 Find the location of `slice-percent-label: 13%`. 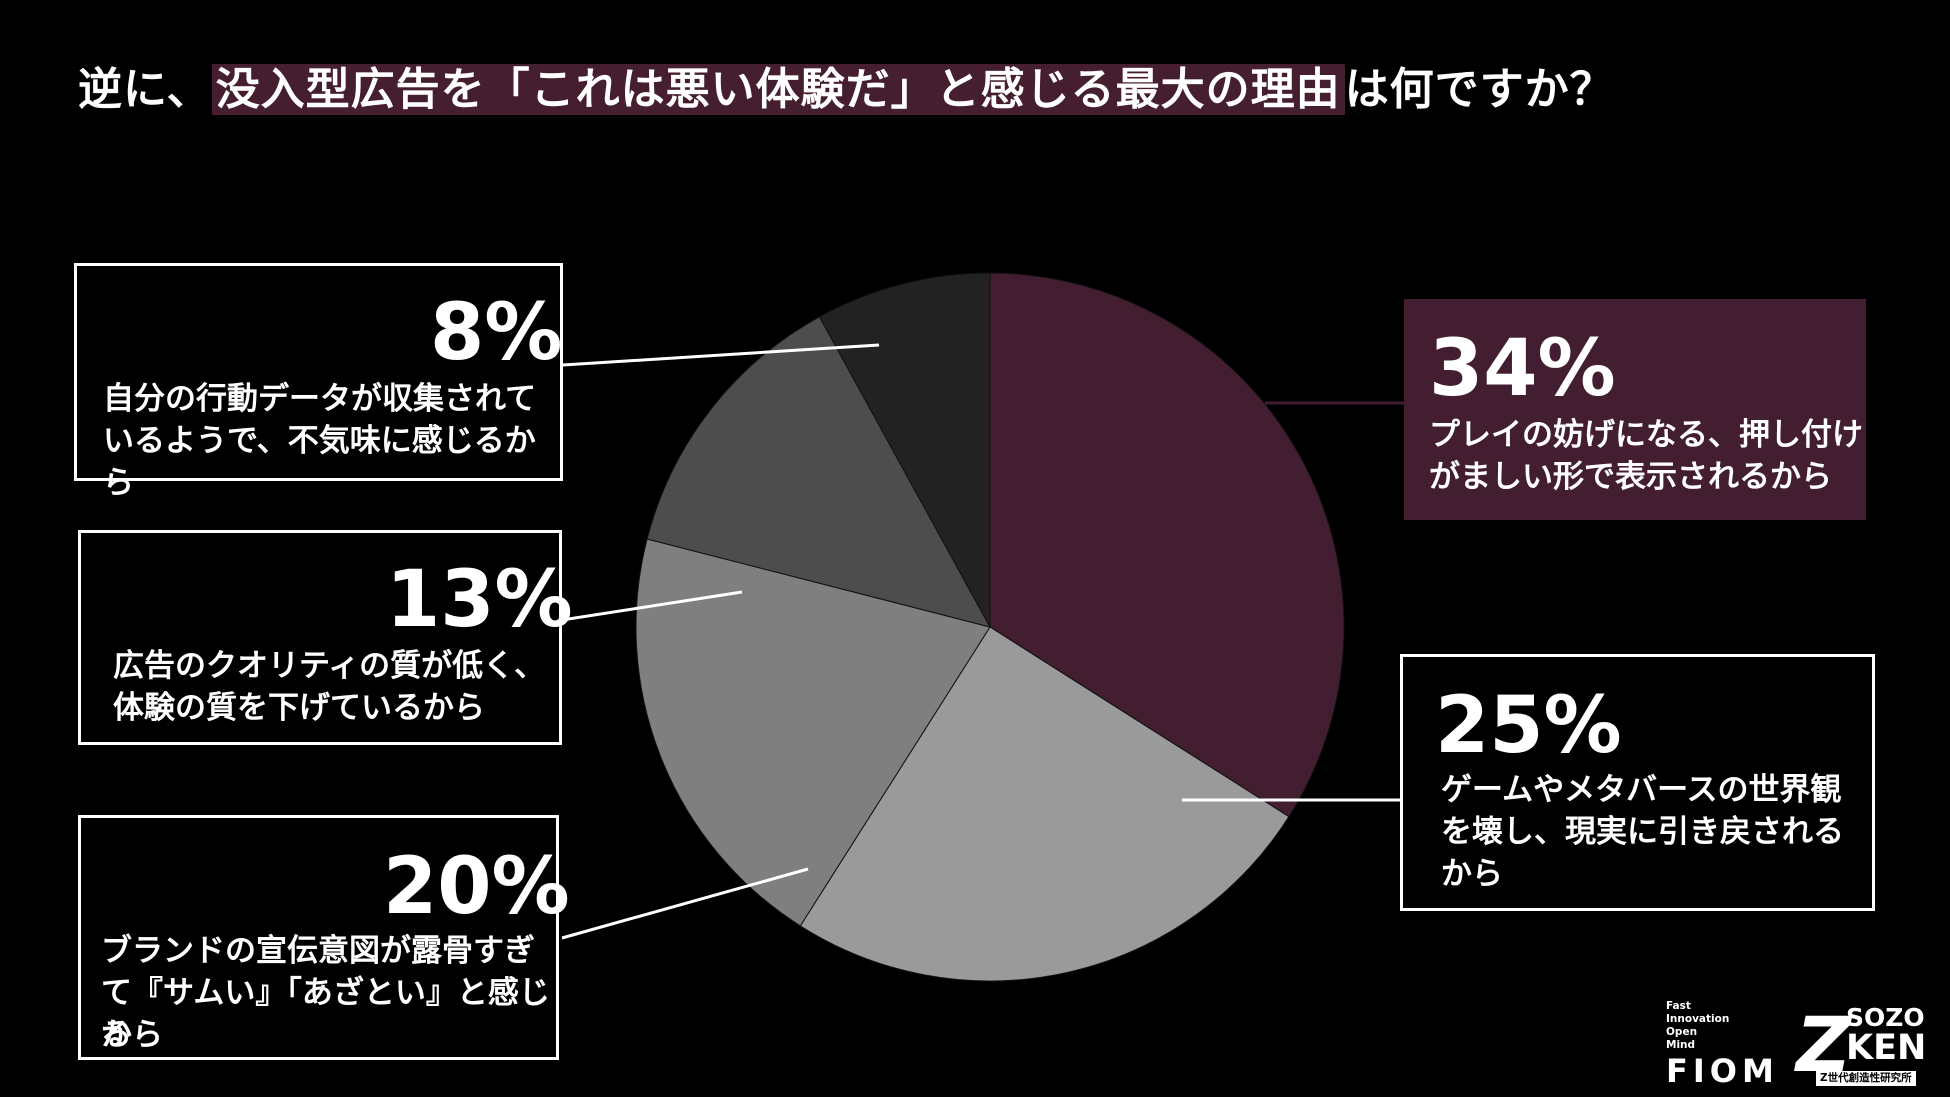

slice-percent-label: 13% is located at coordinates (479, 600).